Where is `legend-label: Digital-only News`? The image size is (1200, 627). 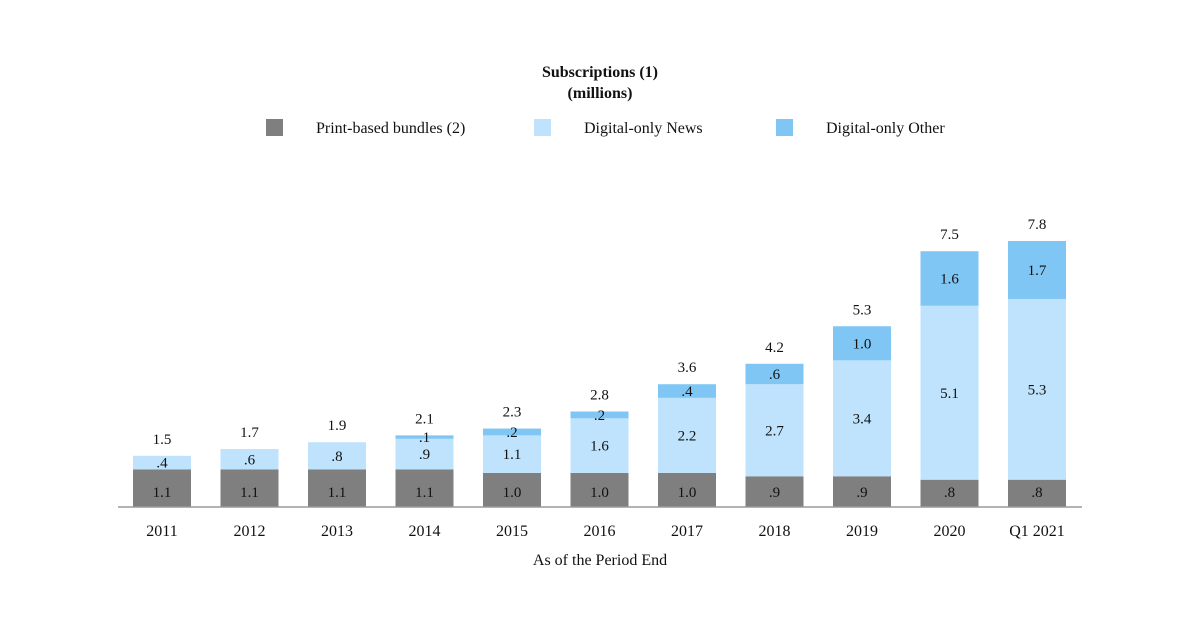 legend-label: Digital-only News is located at coordinates (643, 128).